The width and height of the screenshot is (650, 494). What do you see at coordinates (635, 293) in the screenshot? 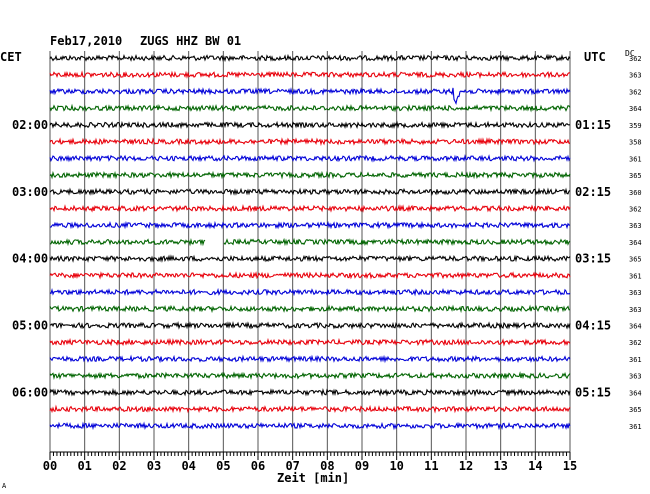
I see `dc-value-14: 363` at bounding box center [635, 293].